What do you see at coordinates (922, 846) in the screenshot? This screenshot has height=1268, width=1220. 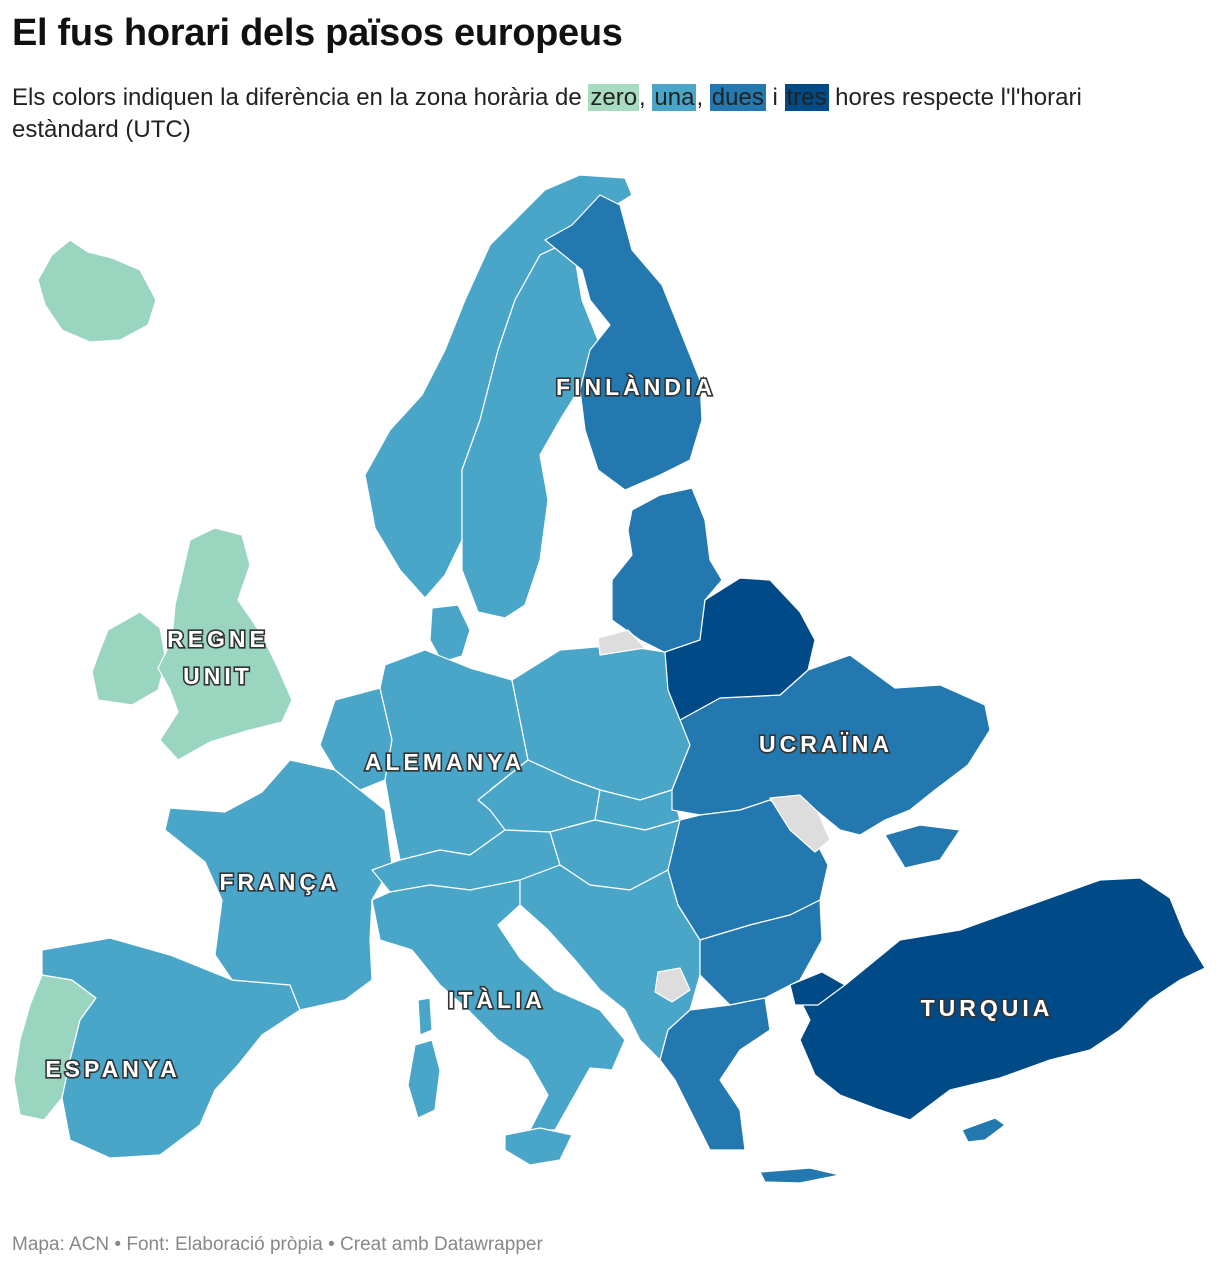 I see `country-crimea` at bounding box center [922, 846].